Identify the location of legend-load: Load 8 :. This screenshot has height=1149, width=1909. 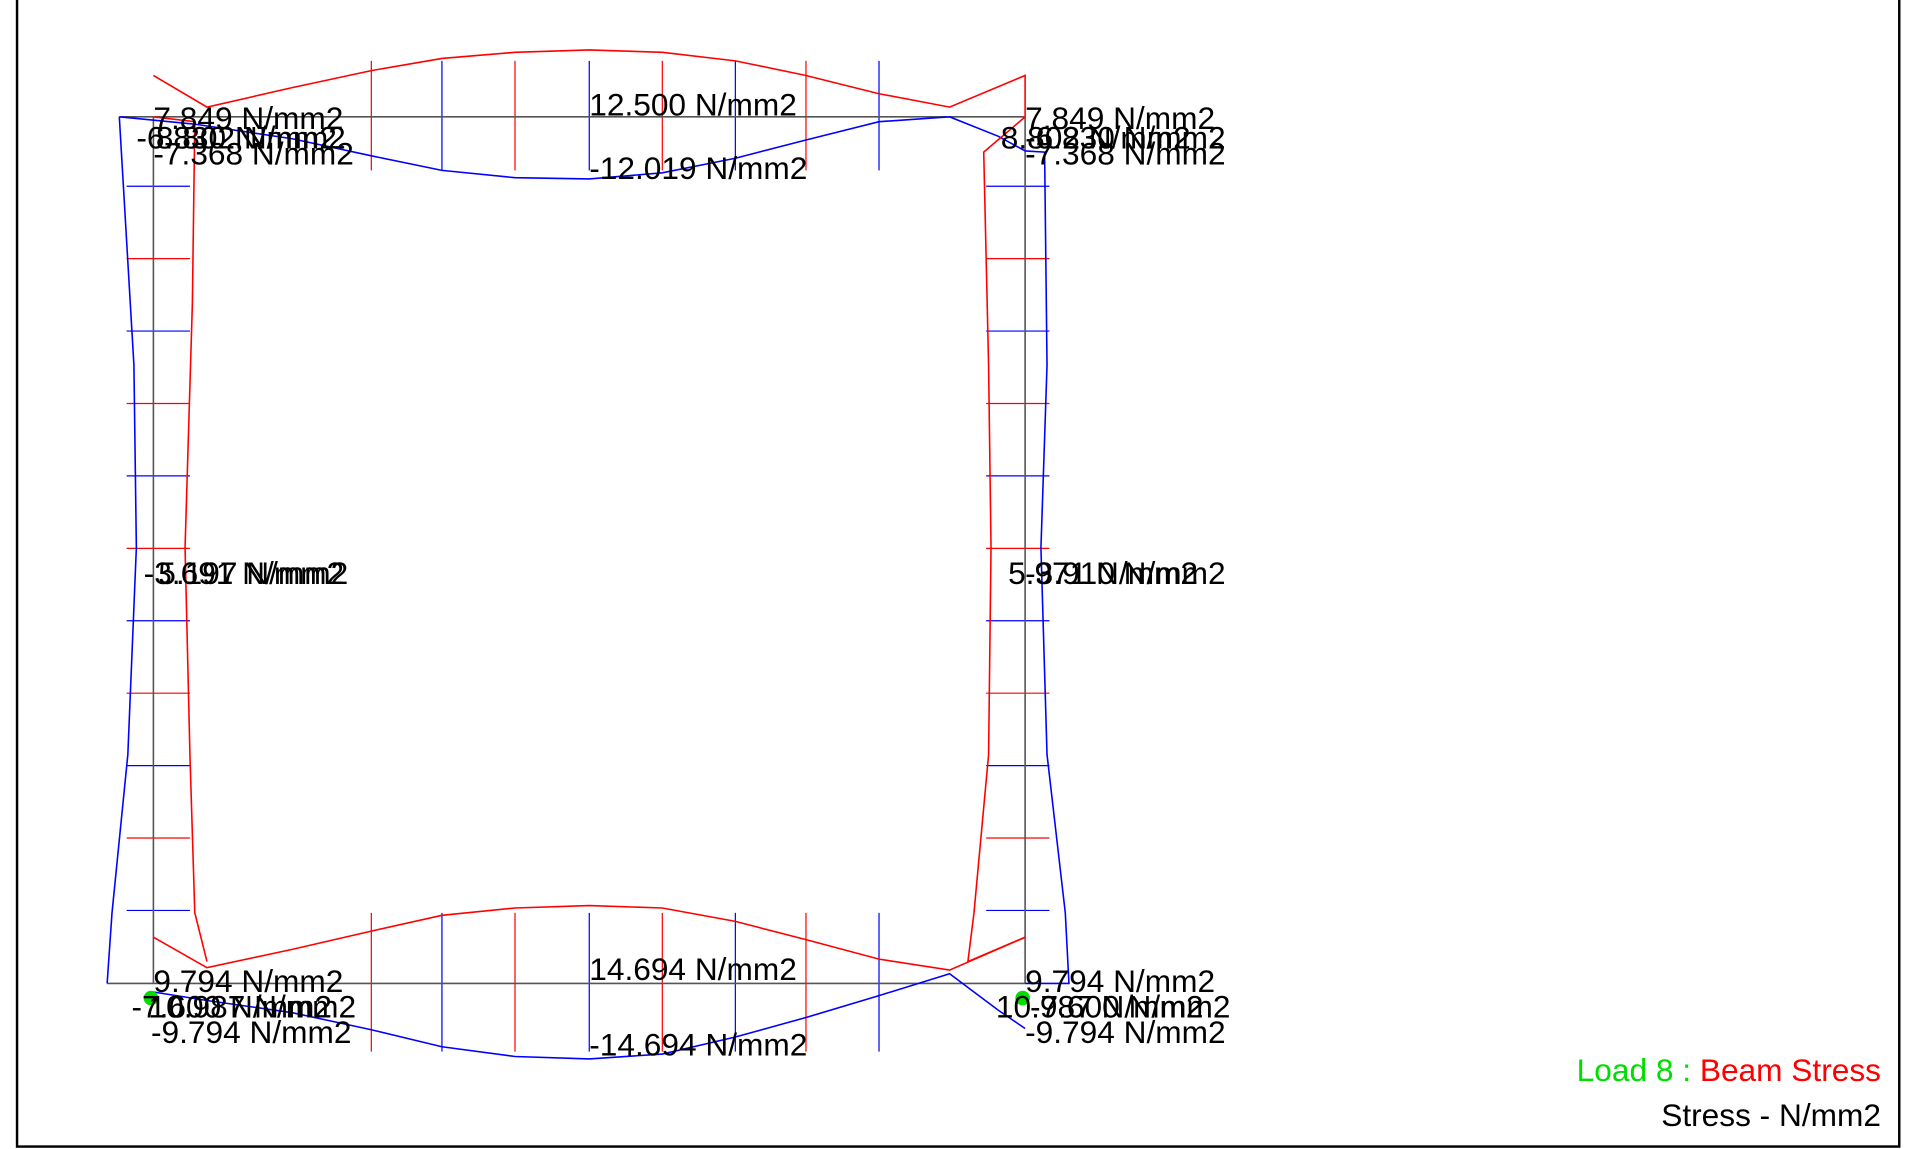
(1638, 1070).